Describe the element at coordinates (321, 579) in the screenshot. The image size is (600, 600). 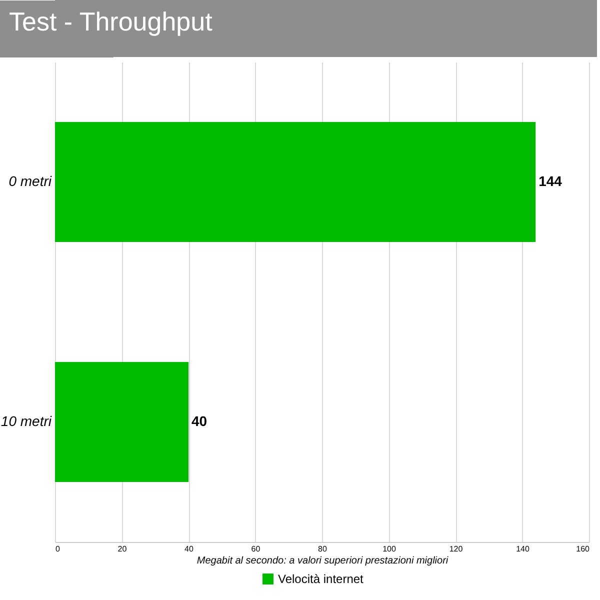
I see `legend-label: Velocità internet` at that location.